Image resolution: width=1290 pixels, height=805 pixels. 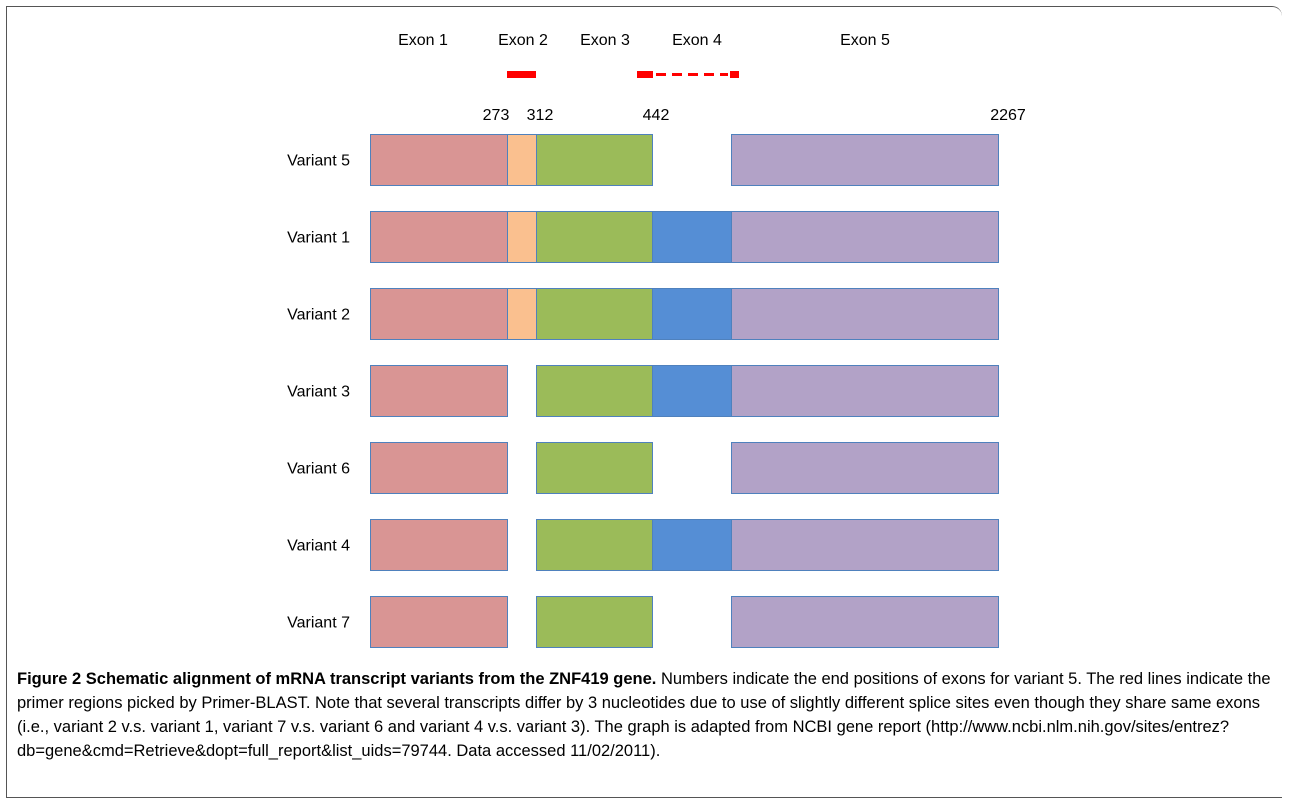 What do you see at coordinates (318, 546) in the screenshot?
I see `variant-label: Variant 4` at bounding box center [318, 546].